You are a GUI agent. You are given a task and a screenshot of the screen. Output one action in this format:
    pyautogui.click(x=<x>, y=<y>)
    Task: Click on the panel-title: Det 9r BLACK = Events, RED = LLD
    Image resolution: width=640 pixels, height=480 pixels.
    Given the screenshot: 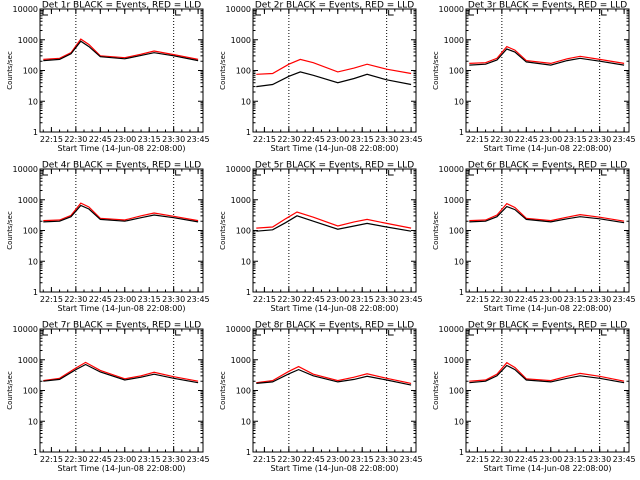 What is the action you would take?
    pyautogui.click(x=547, y=326)
    